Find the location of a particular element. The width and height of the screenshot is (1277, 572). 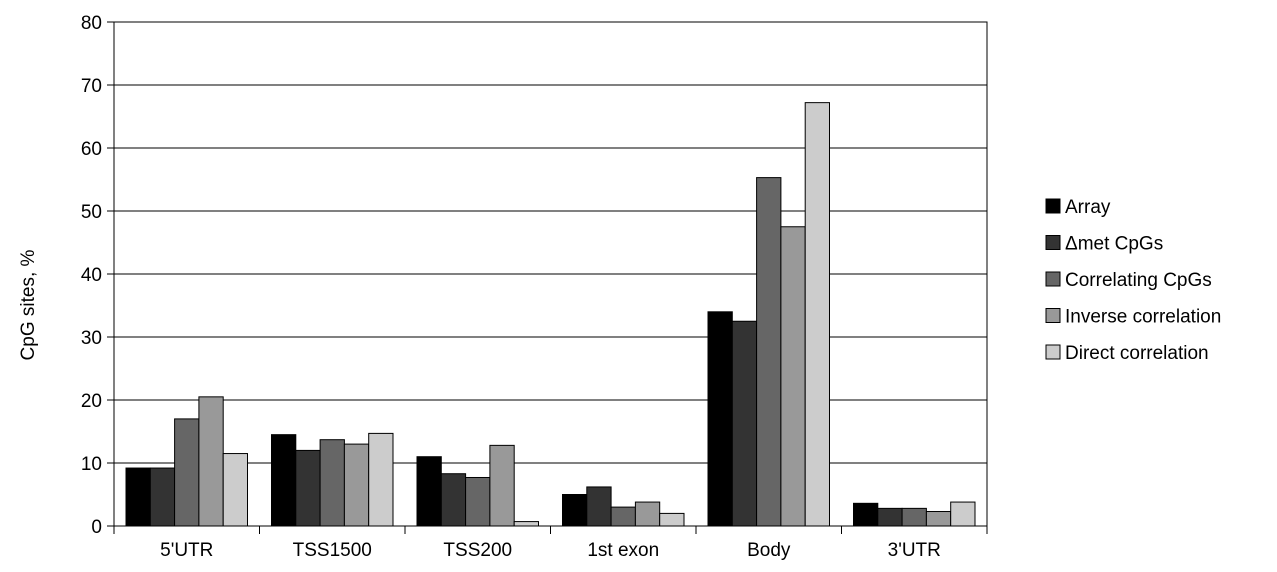

x-tick-label: TSS200 is located at coordinates (477, 550).